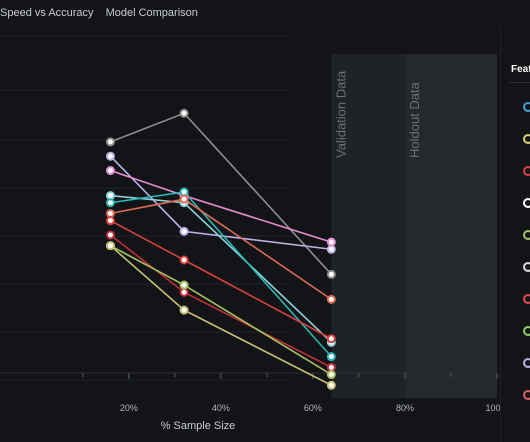  I want to click on x-tick-label: 40%, so click(221, 408).